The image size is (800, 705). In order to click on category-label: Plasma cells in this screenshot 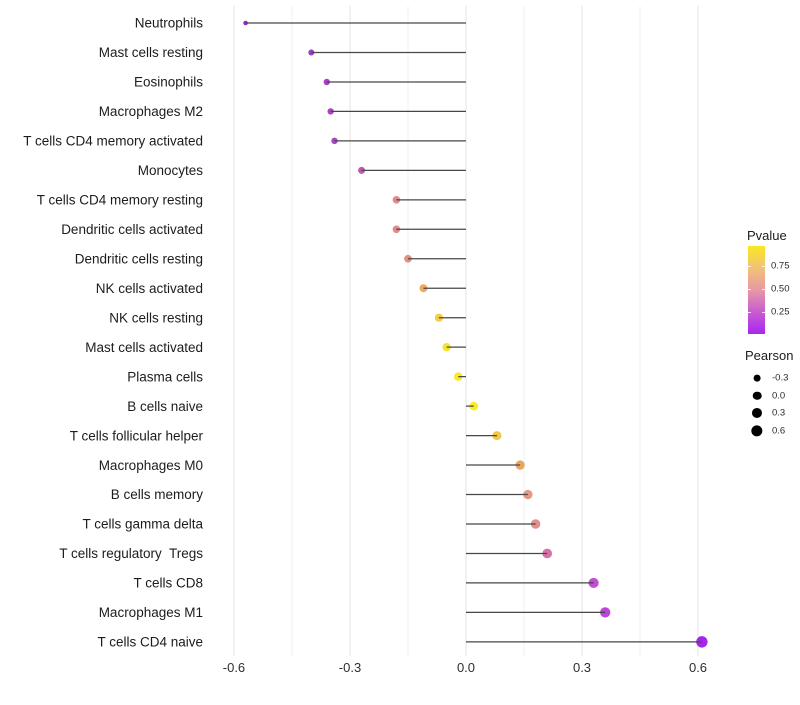, I will do `click(165, 376)`.